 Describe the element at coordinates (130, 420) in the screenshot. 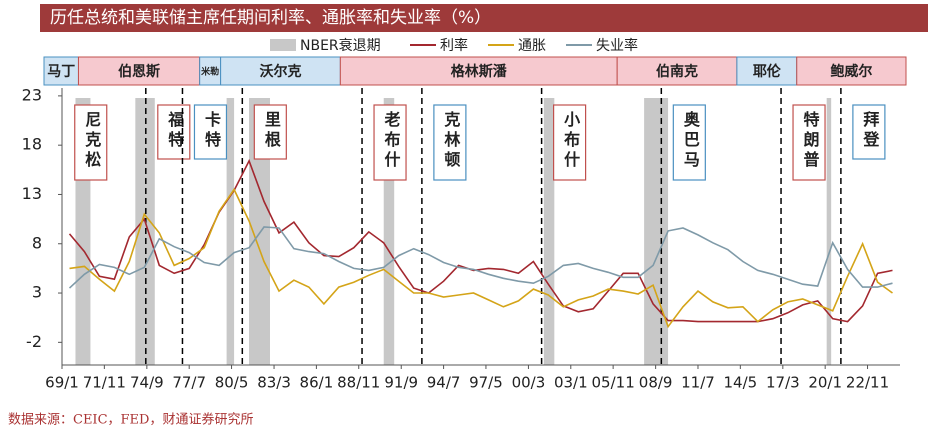

I see `source: 数据来源：CEIC，FED，财通证券研究所` at that location.